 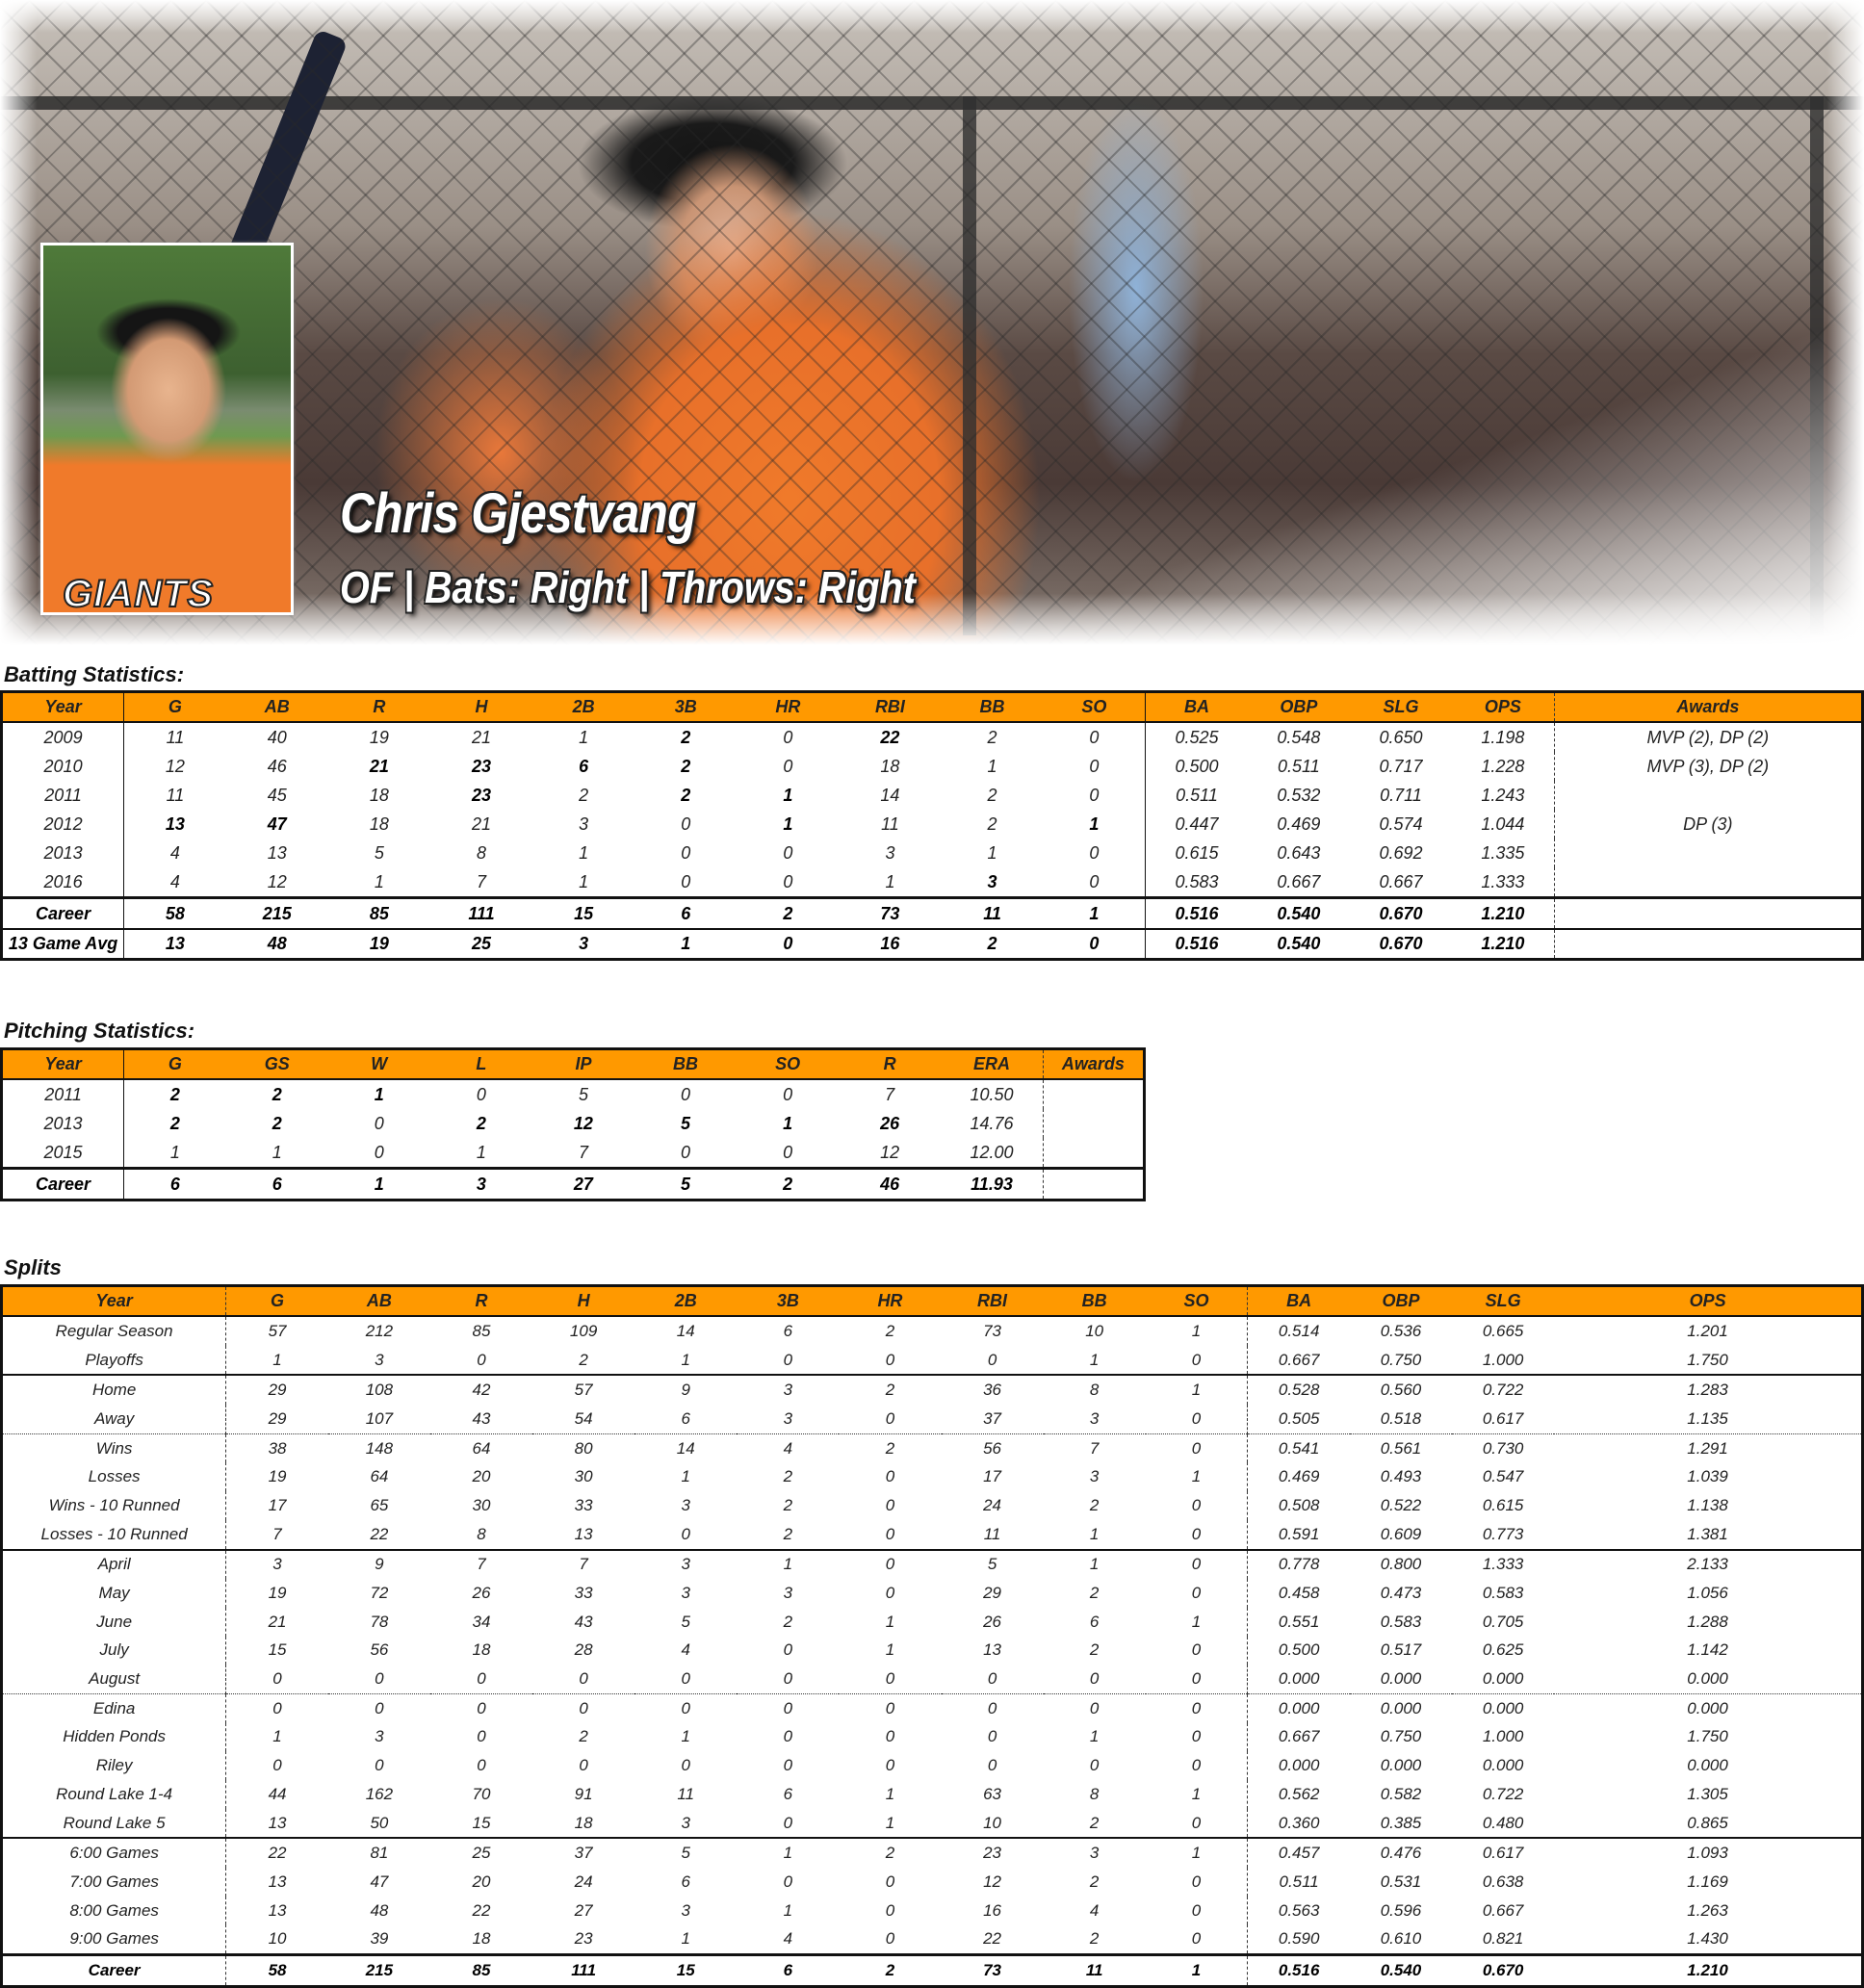 I want to click on stat-cell: 11, so click(x=890, y=824).